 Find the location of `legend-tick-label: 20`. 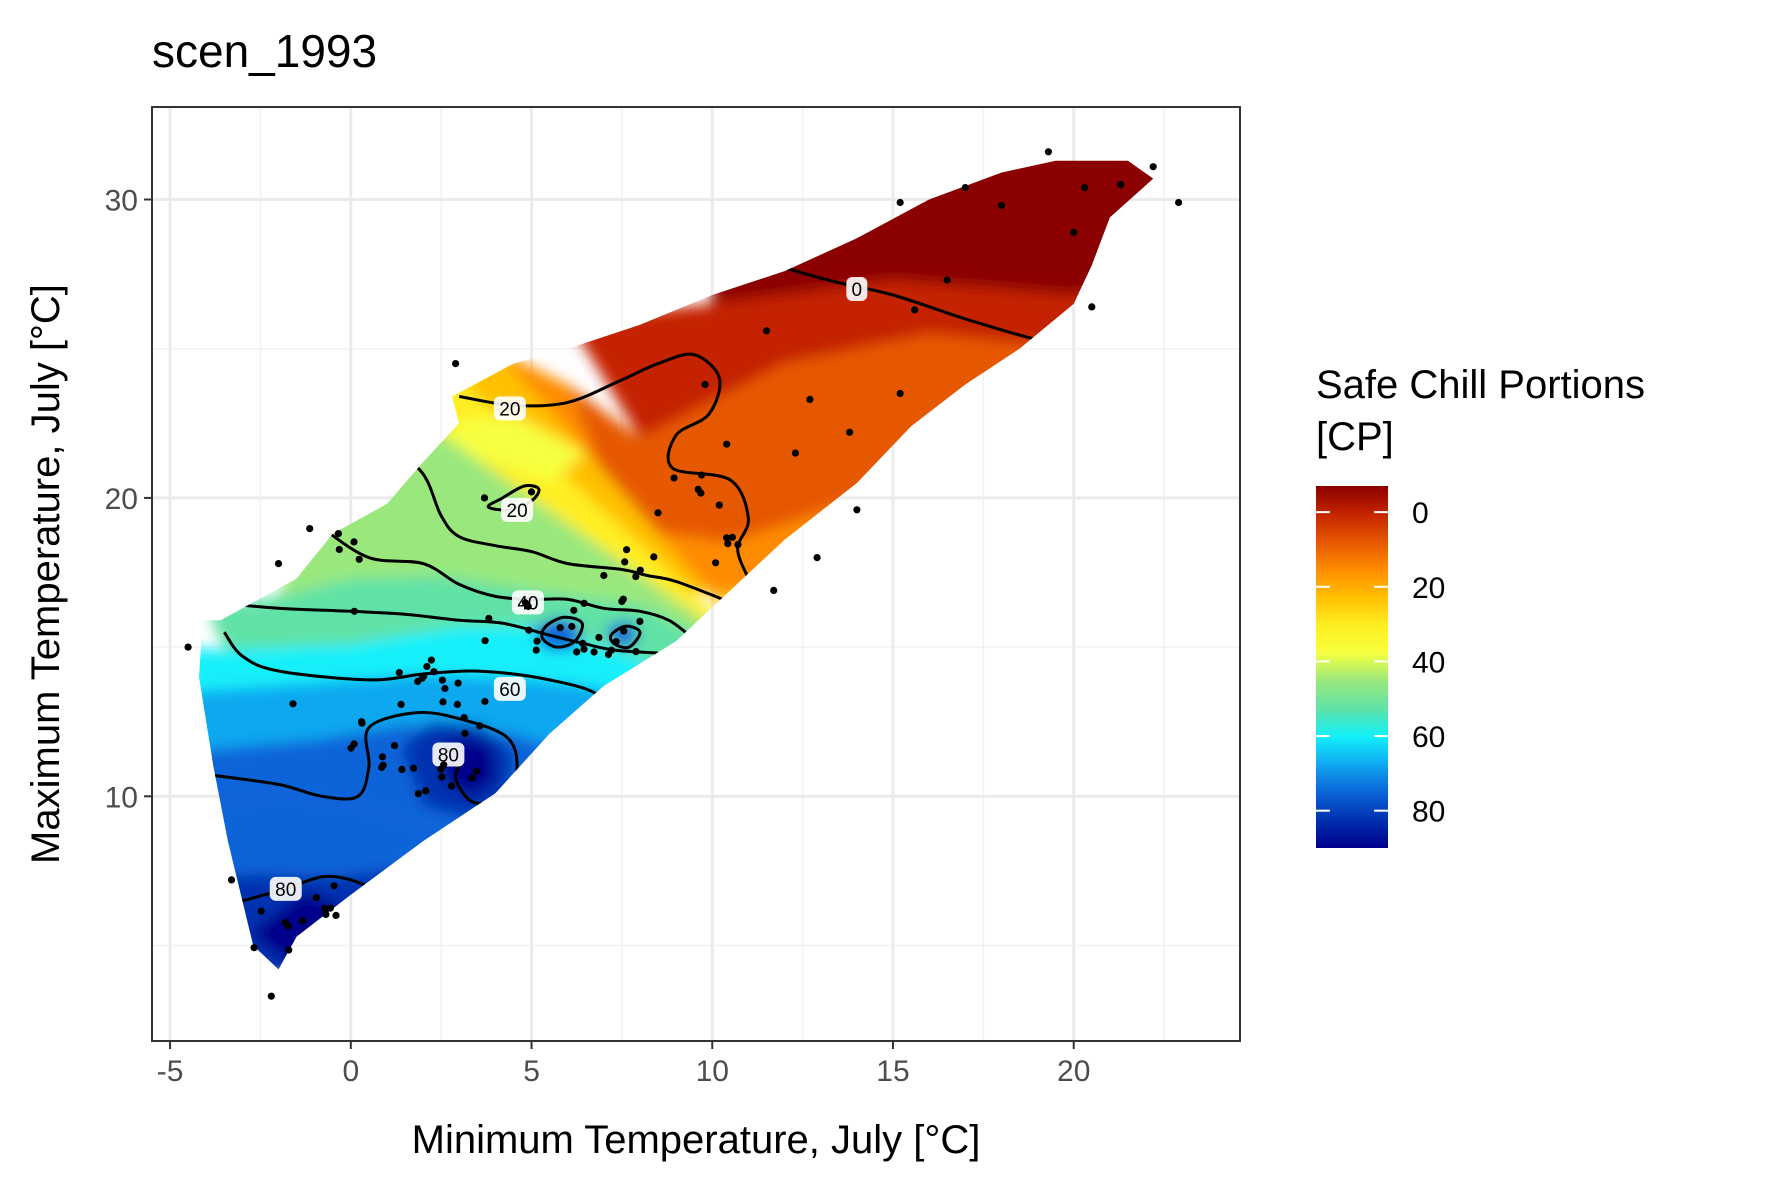

legend-tick-label: 20 is located at coordinates (1428, 588).